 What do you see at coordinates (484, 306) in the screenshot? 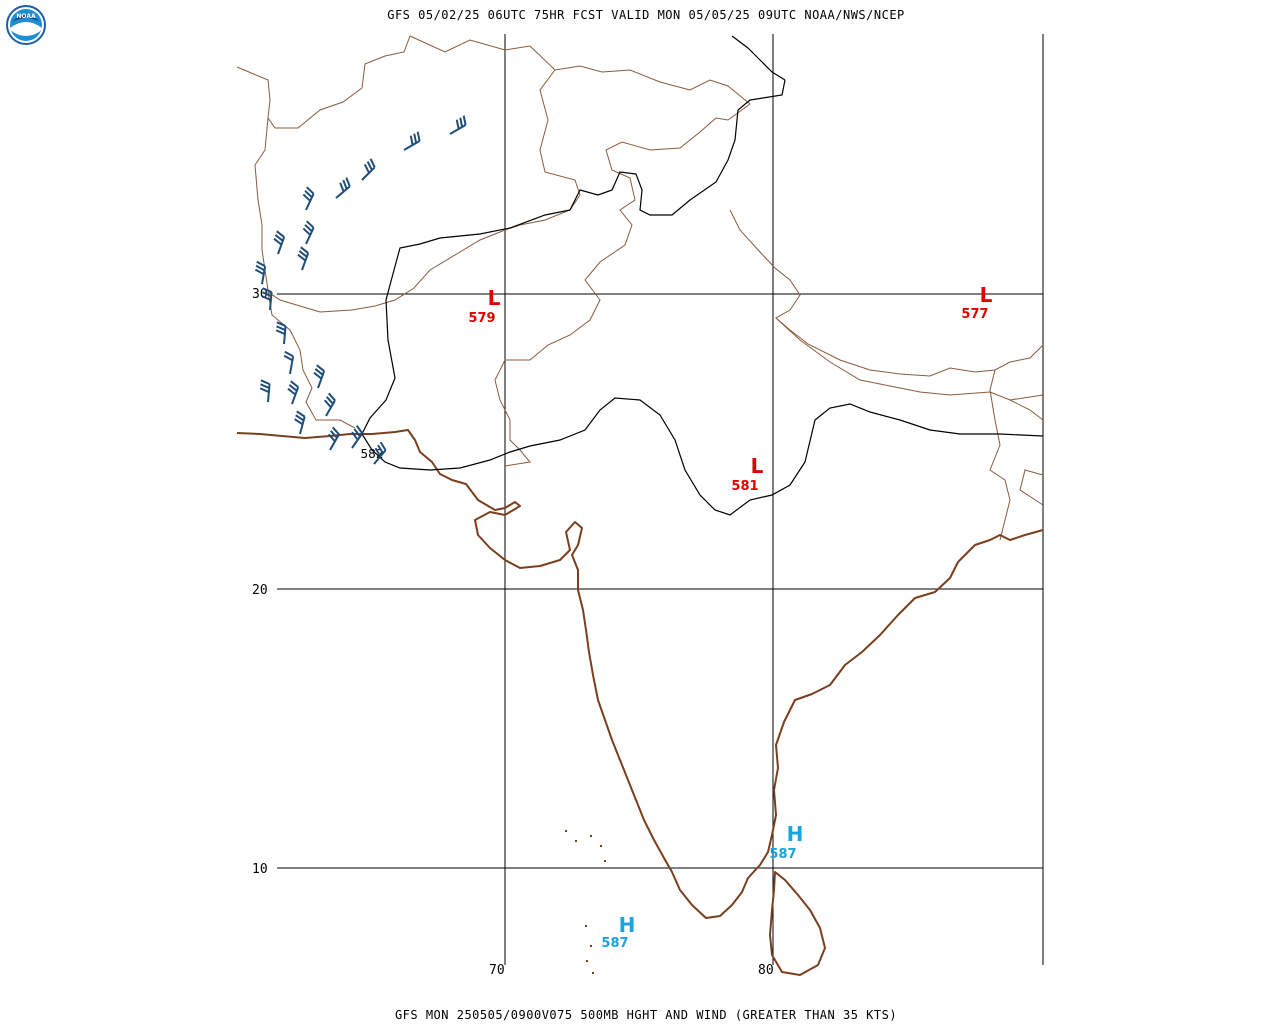
I see `low-system-579: L 579` at bounding box center [484, 306].